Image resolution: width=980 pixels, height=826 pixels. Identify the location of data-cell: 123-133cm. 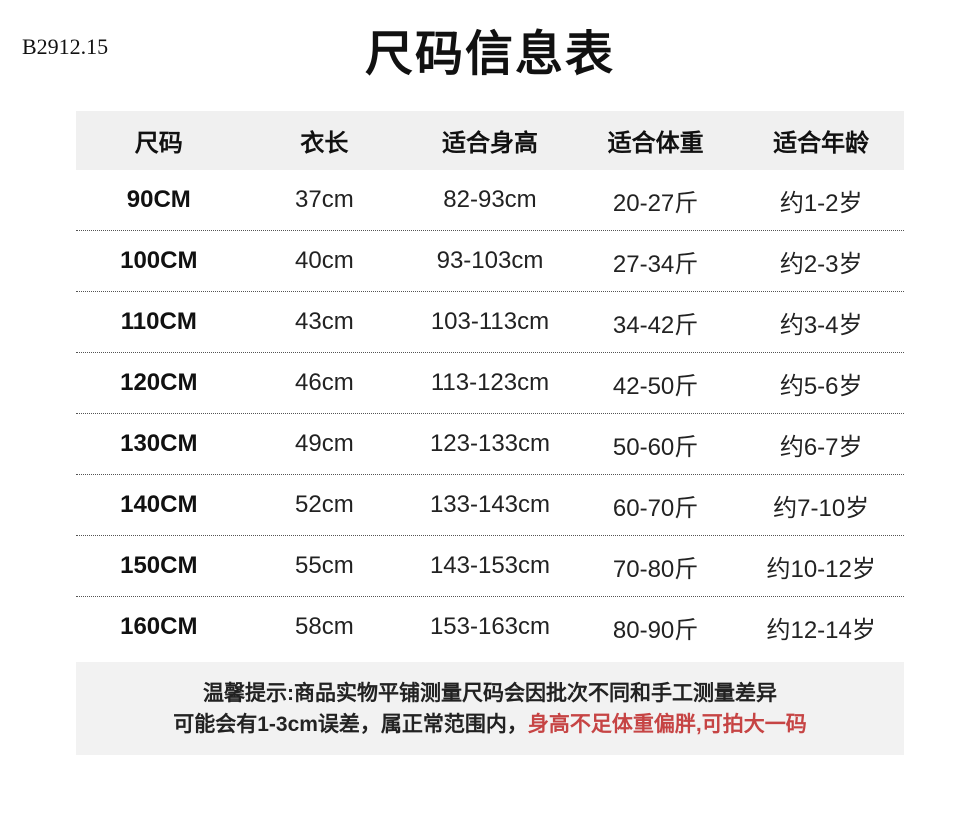
(490, 443).